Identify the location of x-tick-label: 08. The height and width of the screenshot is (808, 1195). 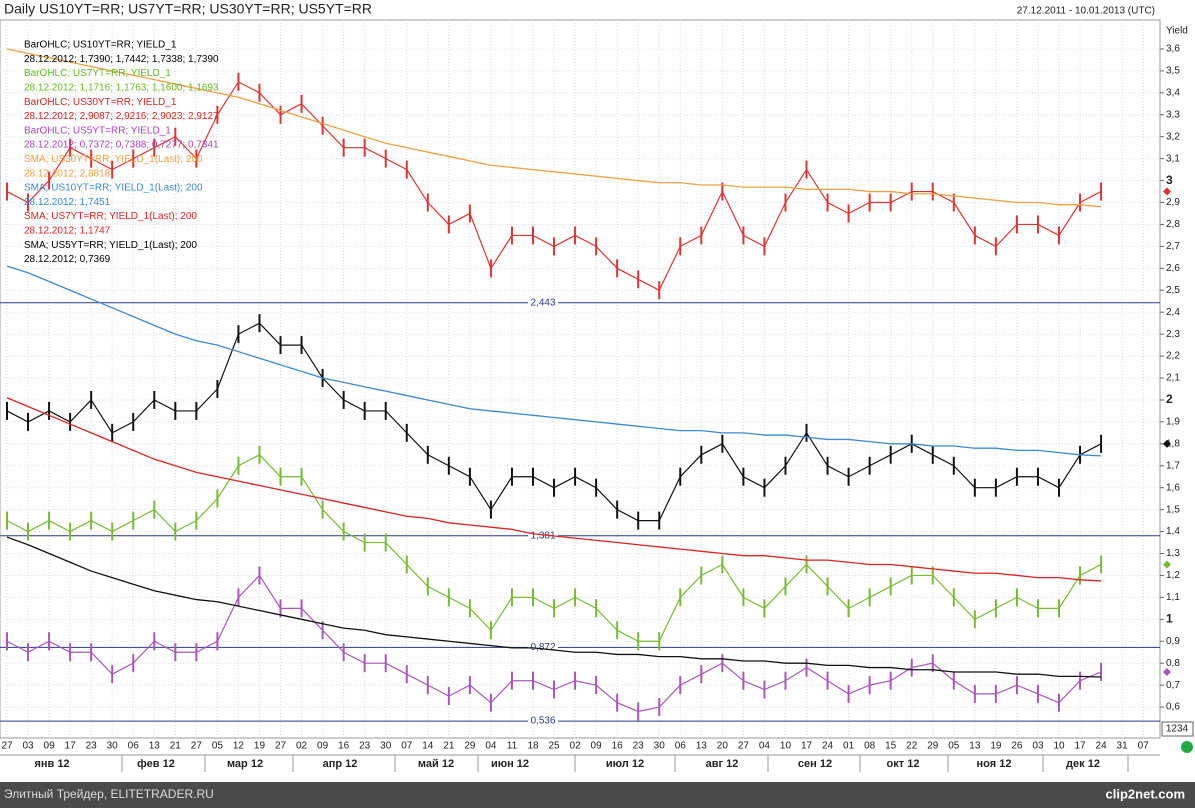
(870, 746).